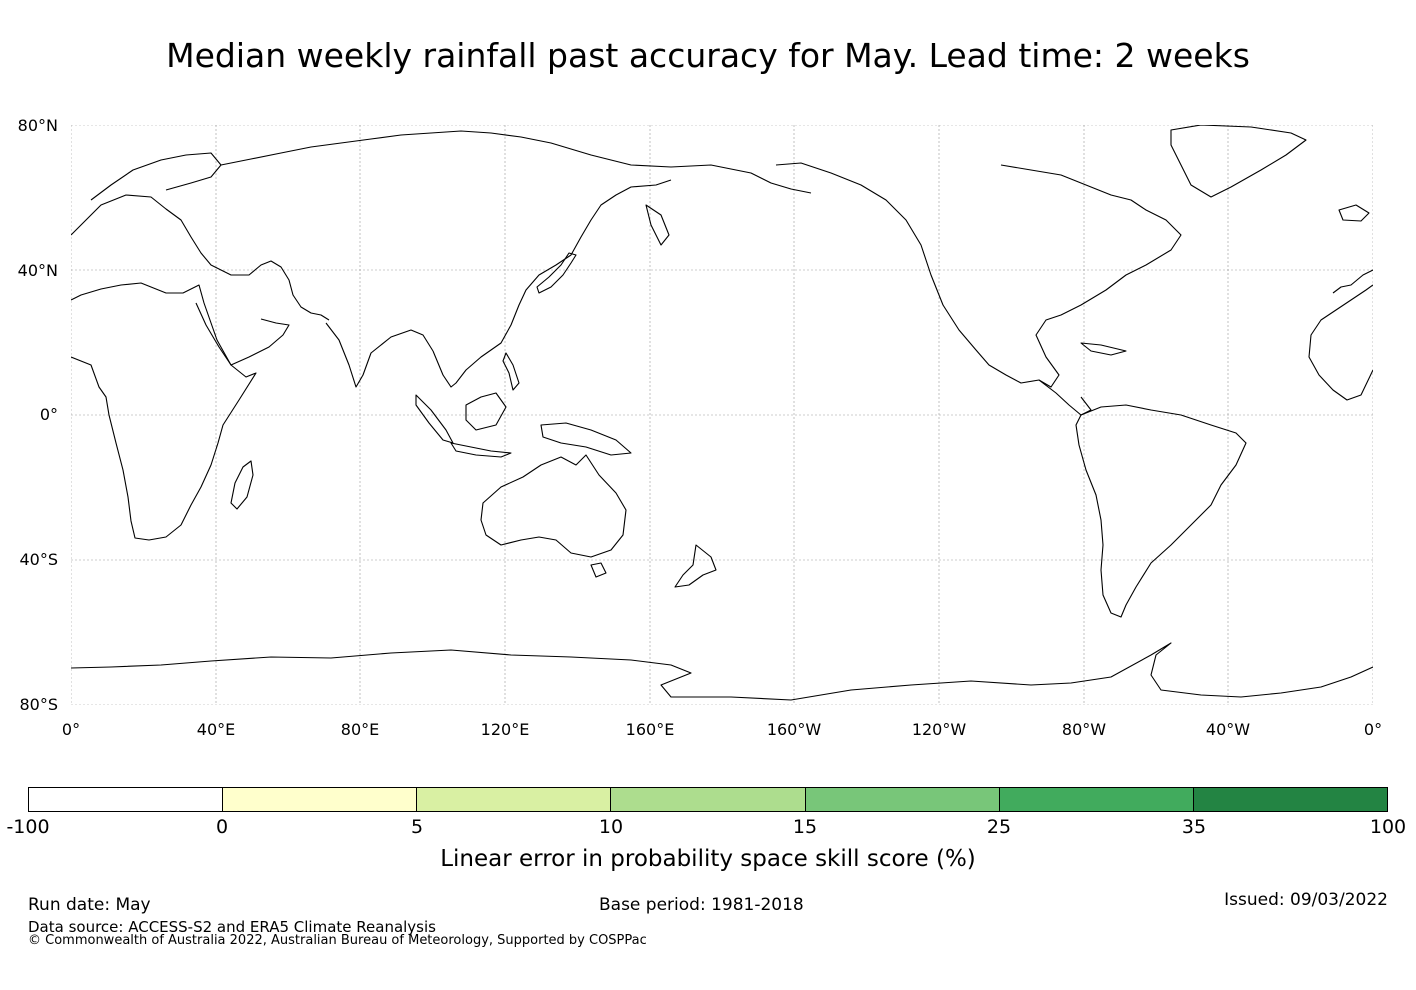  Describe the element at coordinates (1352, 281) in the screenshot. I see `coast-europe-east` at that location.